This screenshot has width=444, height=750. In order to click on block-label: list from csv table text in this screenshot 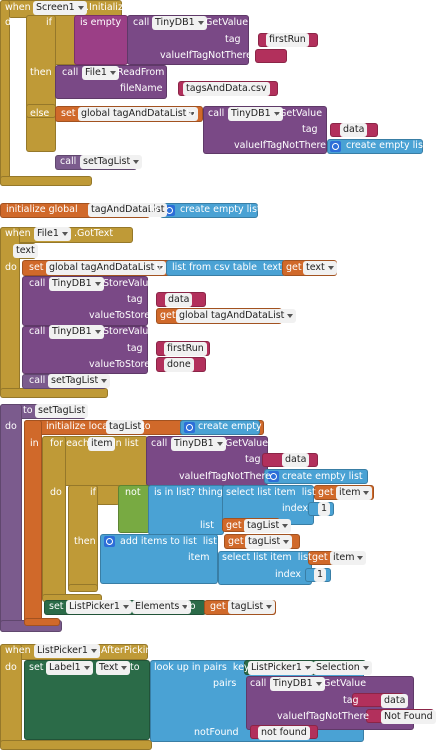, I will do `click(227, 267)`.